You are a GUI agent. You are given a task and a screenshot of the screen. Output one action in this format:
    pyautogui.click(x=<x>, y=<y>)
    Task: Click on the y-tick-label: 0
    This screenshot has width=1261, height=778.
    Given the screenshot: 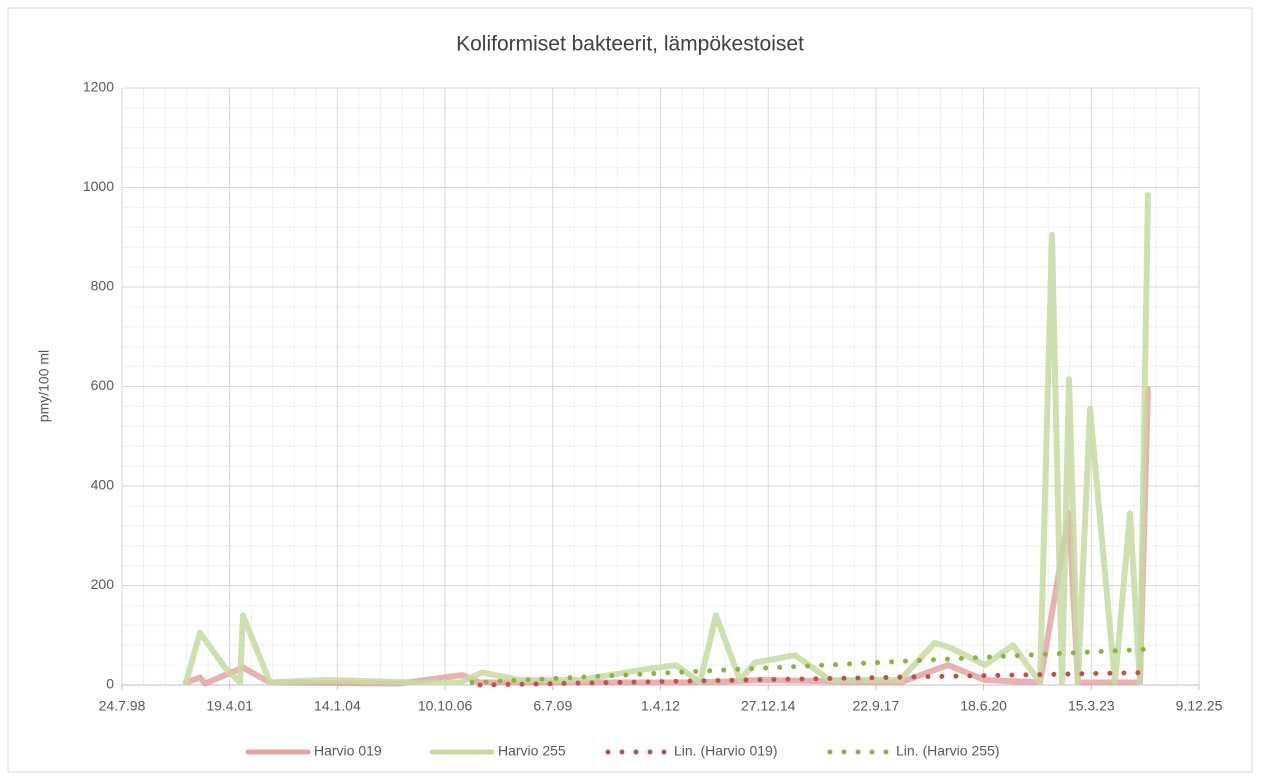 What is the action you would take?
    pyautogui.click(x=110, y=684)
    